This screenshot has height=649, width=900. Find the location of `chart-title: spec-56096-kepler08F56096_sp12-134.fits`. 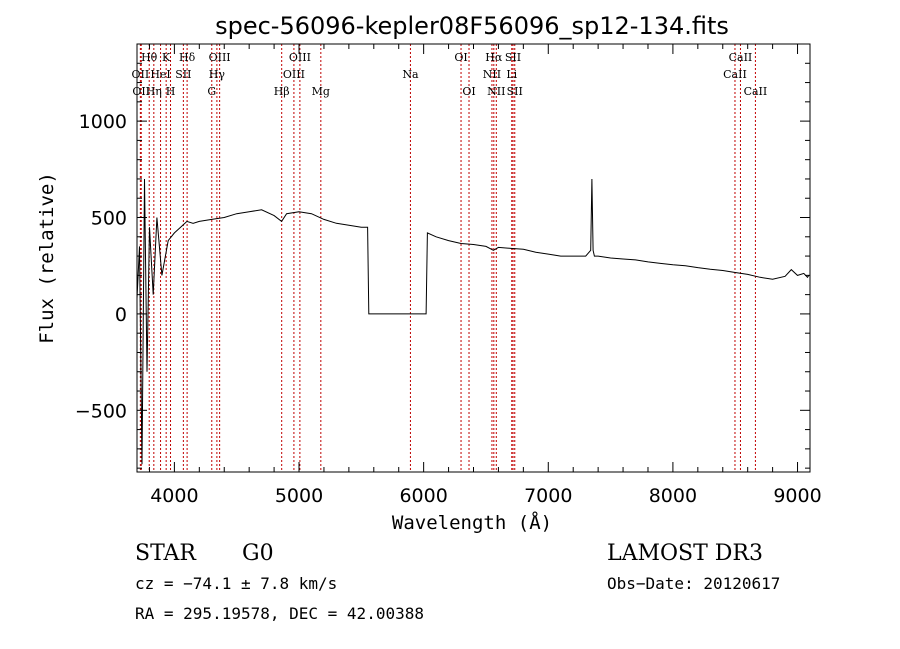

chart-title: spec-56096-kepler08F56096_sp12-134.fits is located at coordinates (472, 26).